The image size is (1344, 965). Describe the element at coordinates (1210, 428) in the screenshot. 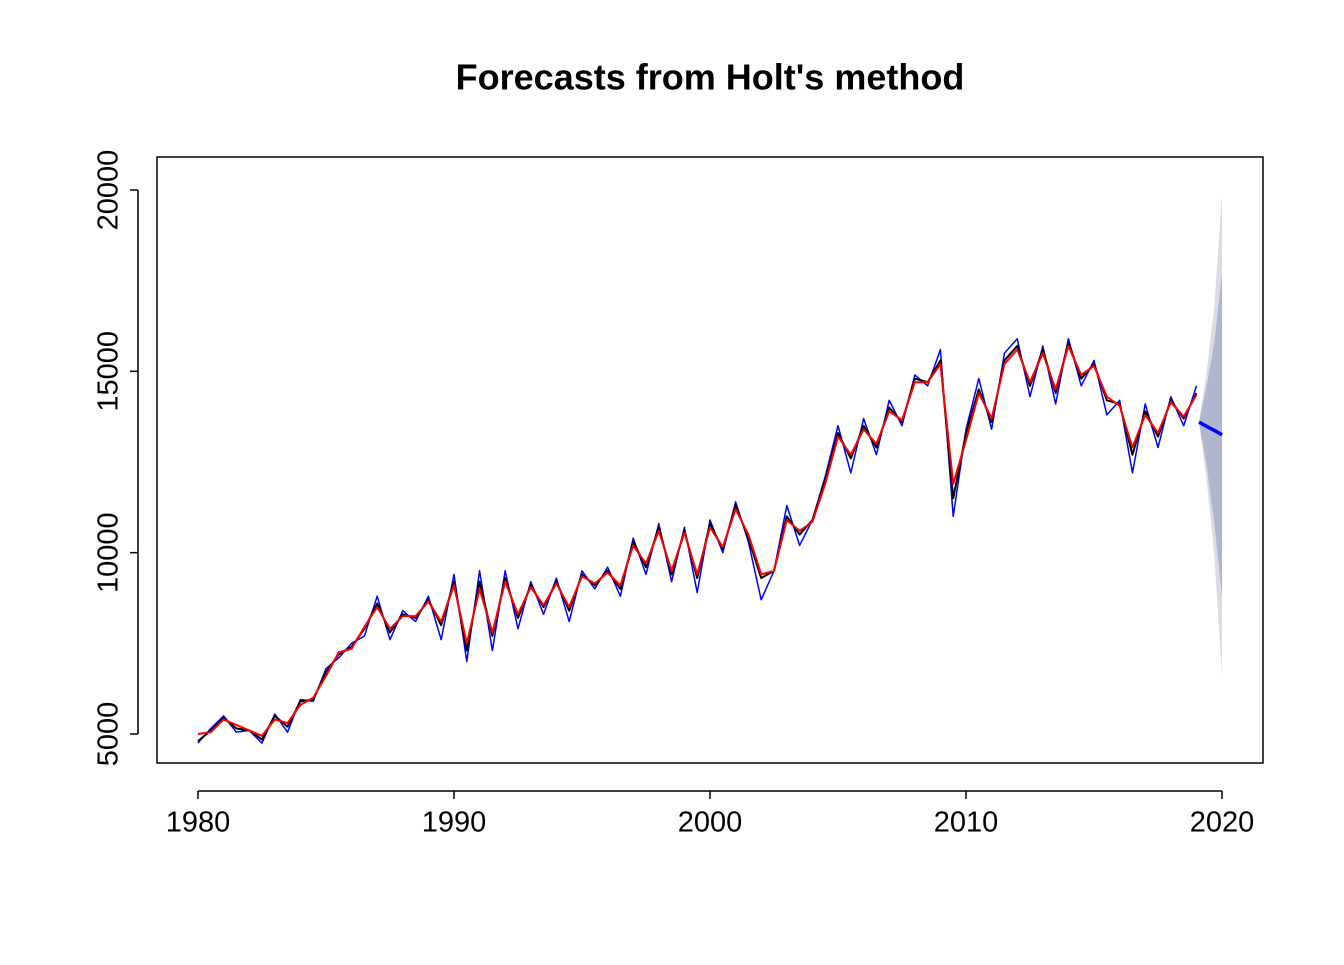

I see `forecast-line` at that location.